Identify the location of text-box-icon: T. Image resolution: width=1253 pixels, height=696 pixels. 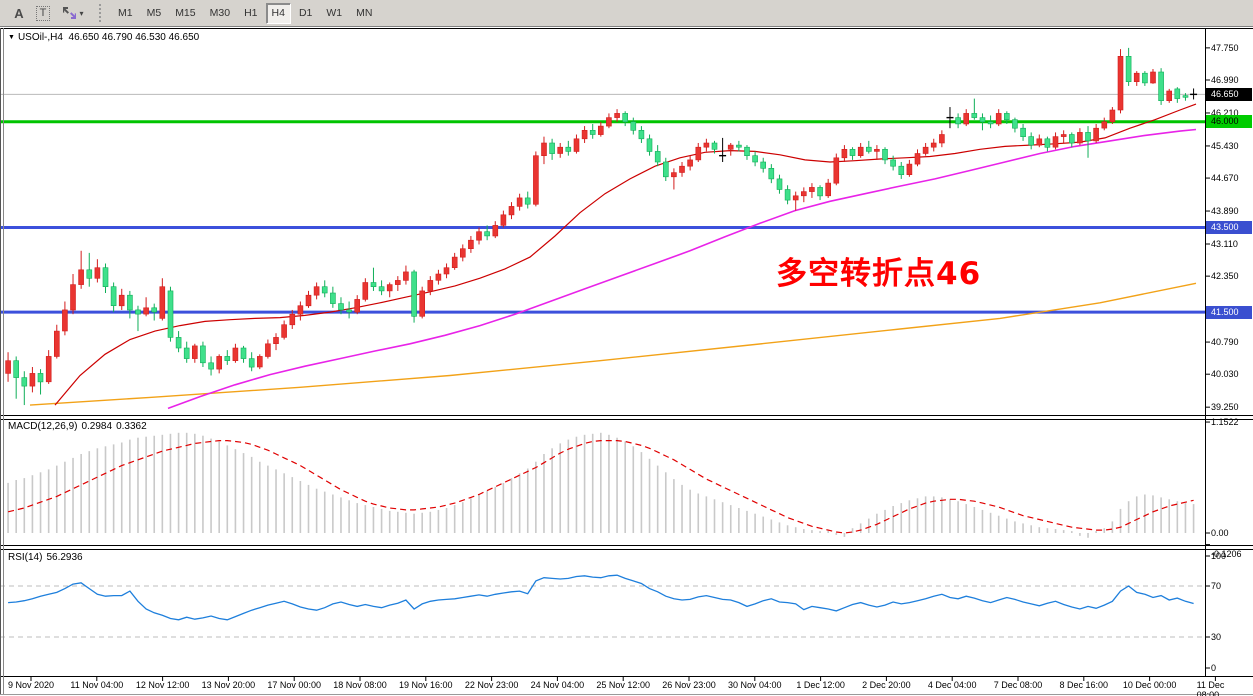
(43, 13).